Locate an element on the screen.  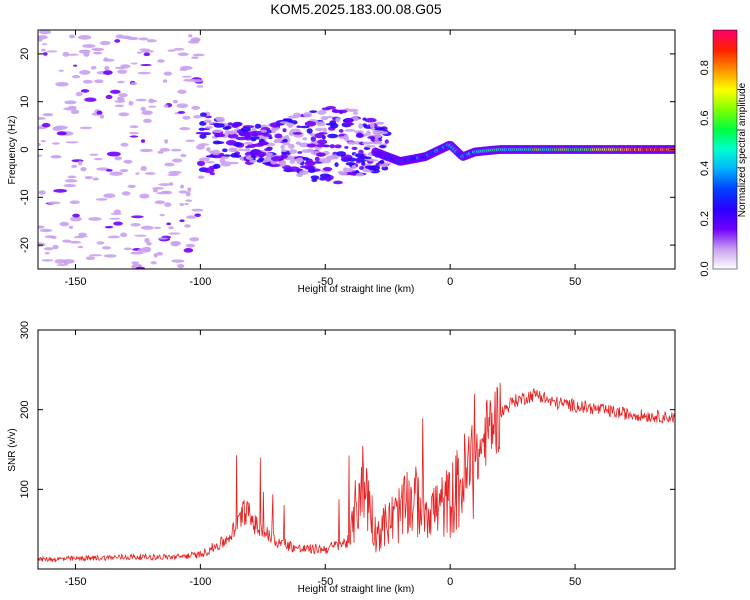
colorbar-tick-label: 0.4 is located at coordinates (705, 168).